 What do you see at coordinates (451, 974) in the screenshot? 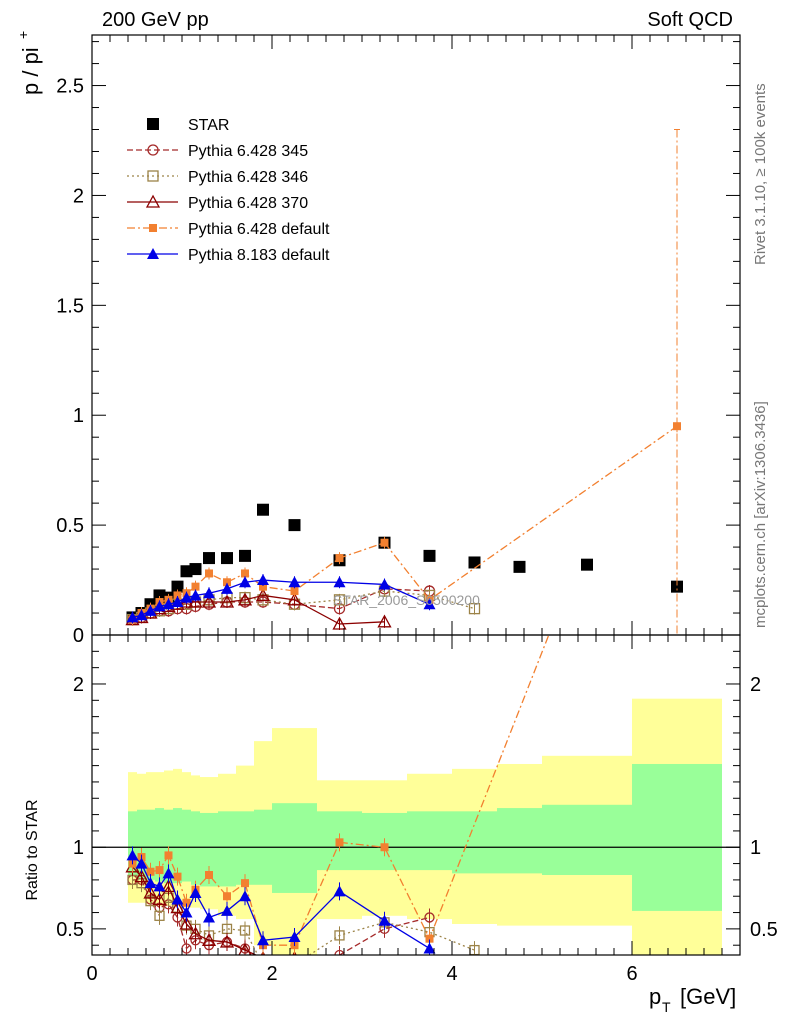
I see `xtick-label: 4` at bounding box center [451, 974].